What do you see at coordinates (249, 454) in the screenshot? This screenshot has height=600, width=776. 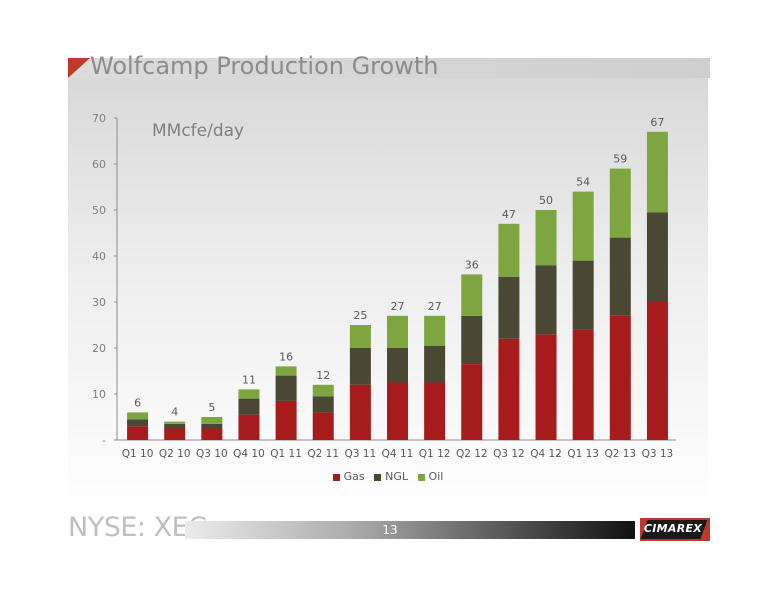 I see `x-tick-label: Q4 10` at bounding box center [249, 454].